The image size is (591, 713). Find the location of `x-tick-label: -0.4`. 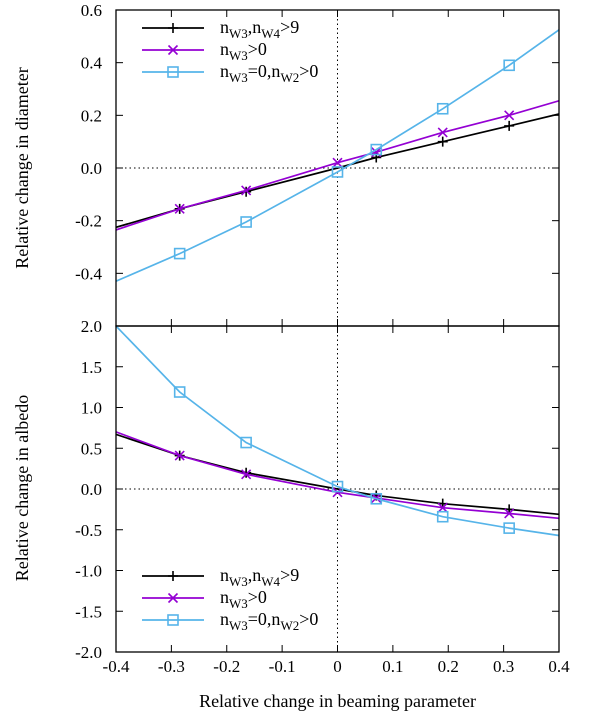

x-tick-label: -0.4 is located at coordinates (116, 666).